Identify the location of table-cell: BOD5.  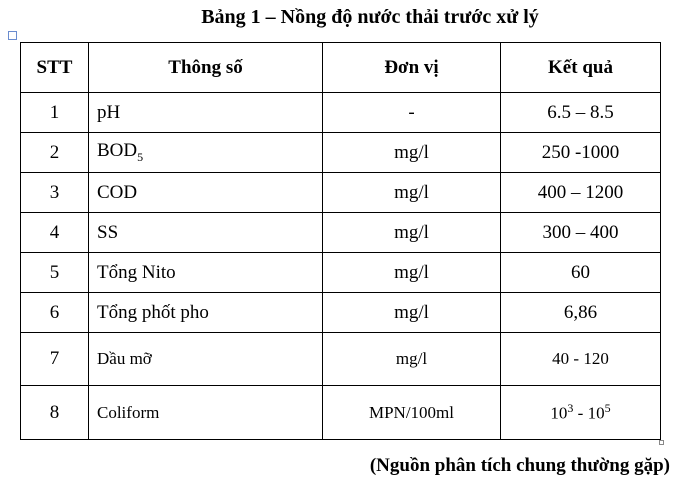
(205, 152).